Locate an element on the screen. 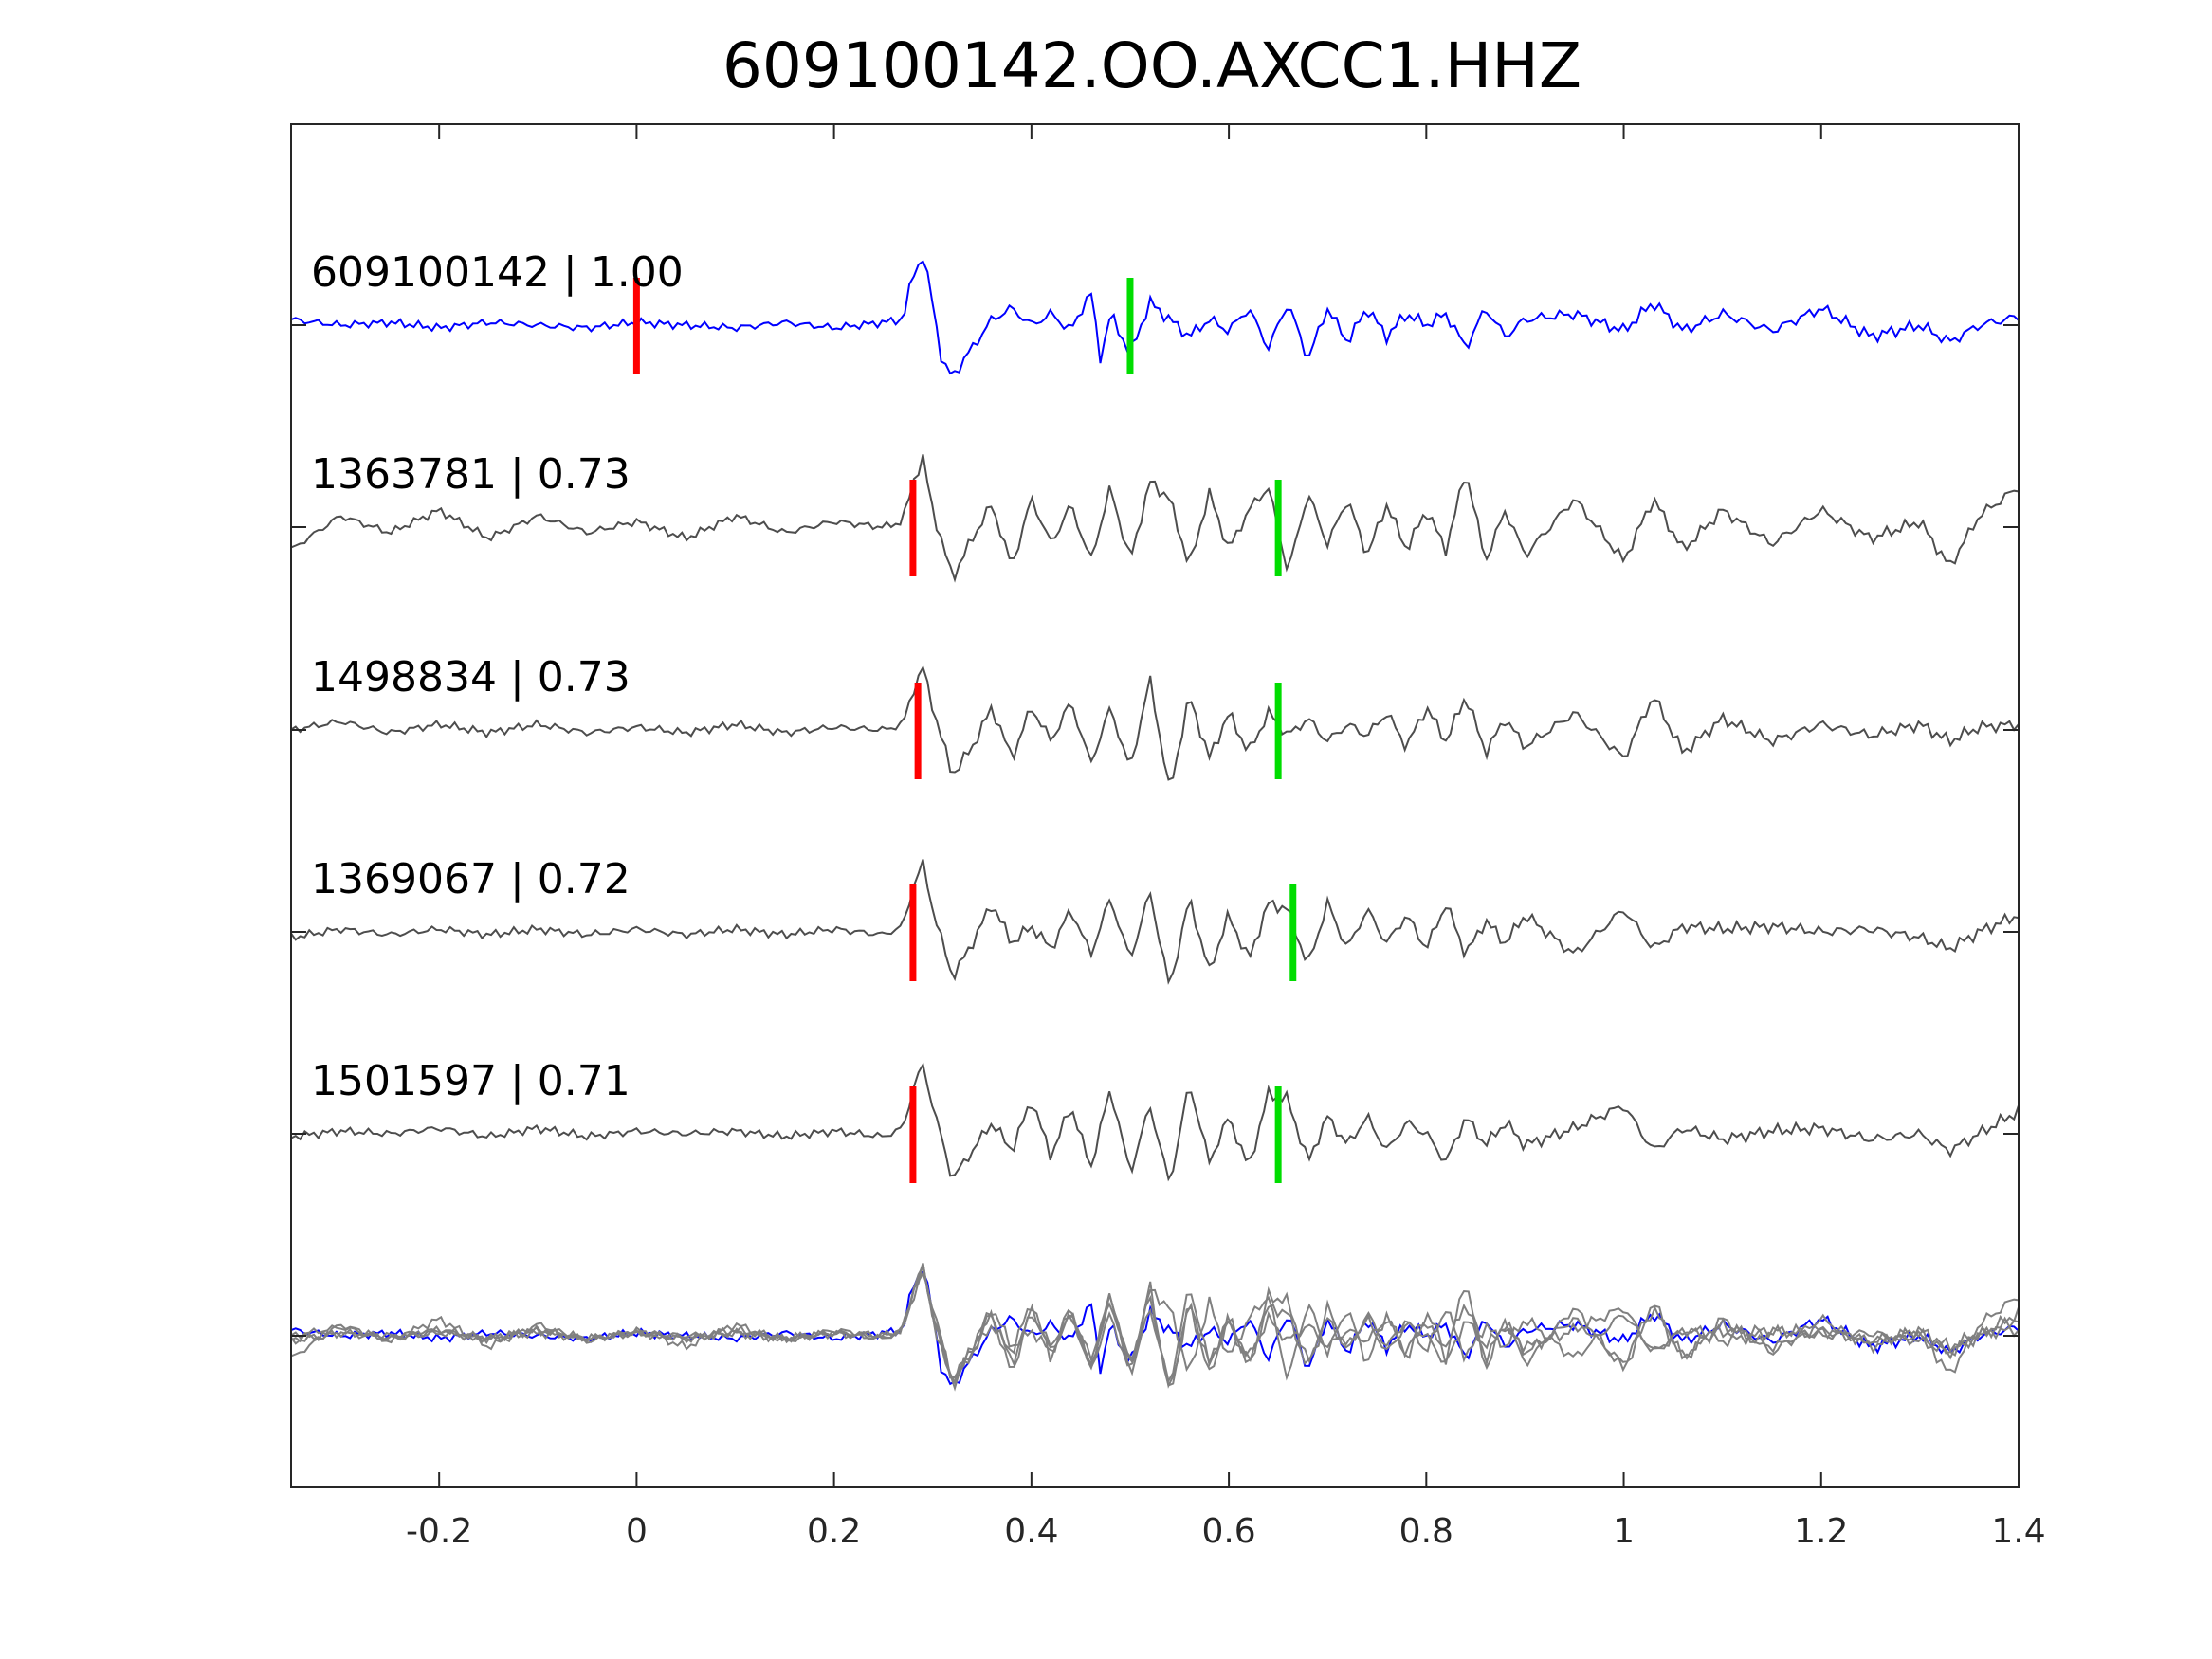 This screenshot has width=2212, height=1659. x-tick-label: 0 is located at coordinates (637, 1531).